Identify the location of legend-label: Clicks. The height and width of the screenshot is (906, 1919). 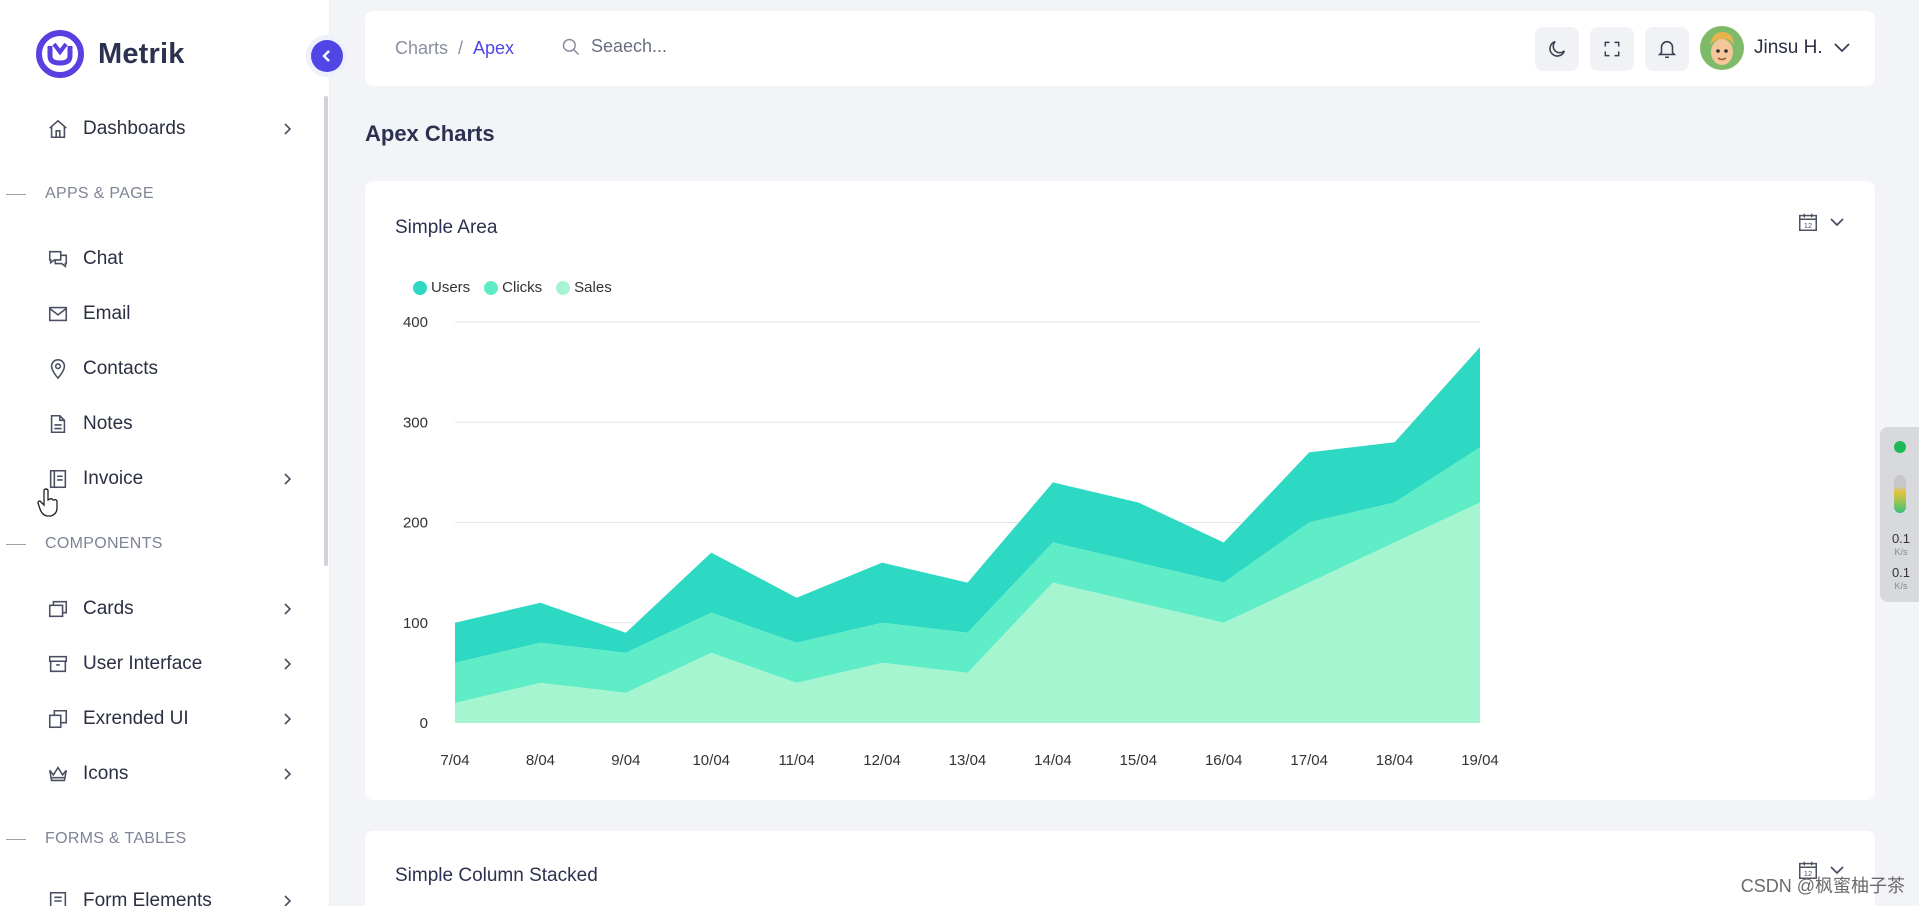
(522, 287).